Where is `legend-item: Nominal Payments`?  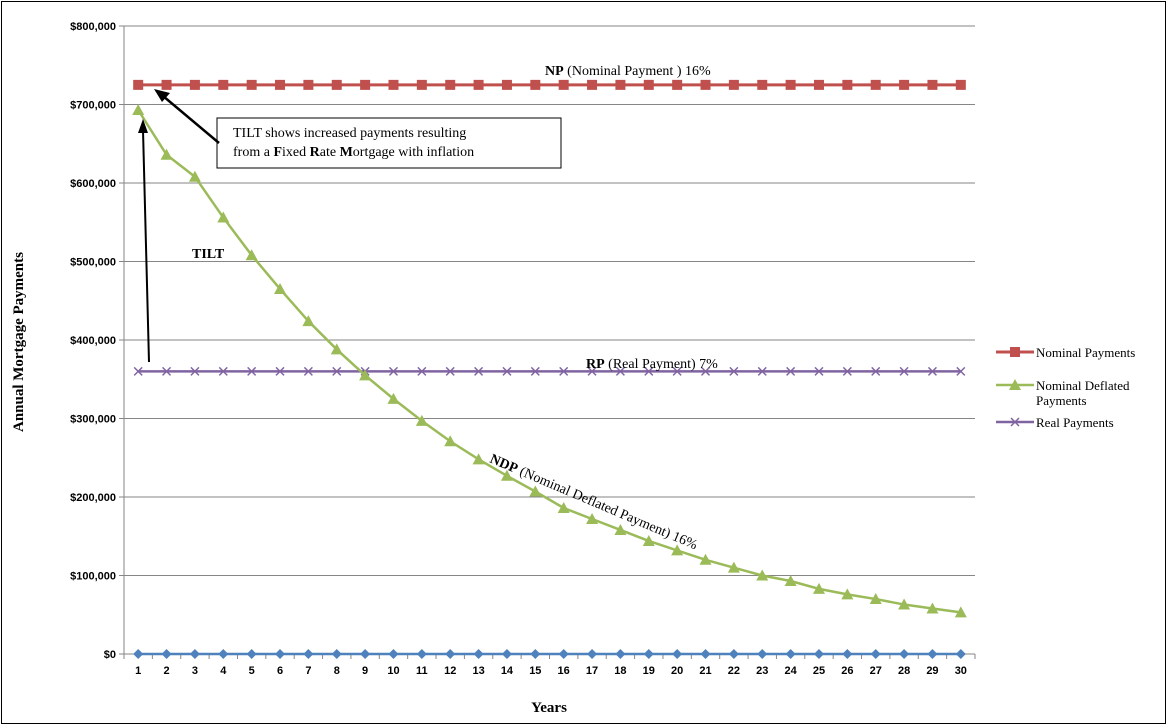 legend-item: Nominal Payments is located at coordinates (1065, 352).